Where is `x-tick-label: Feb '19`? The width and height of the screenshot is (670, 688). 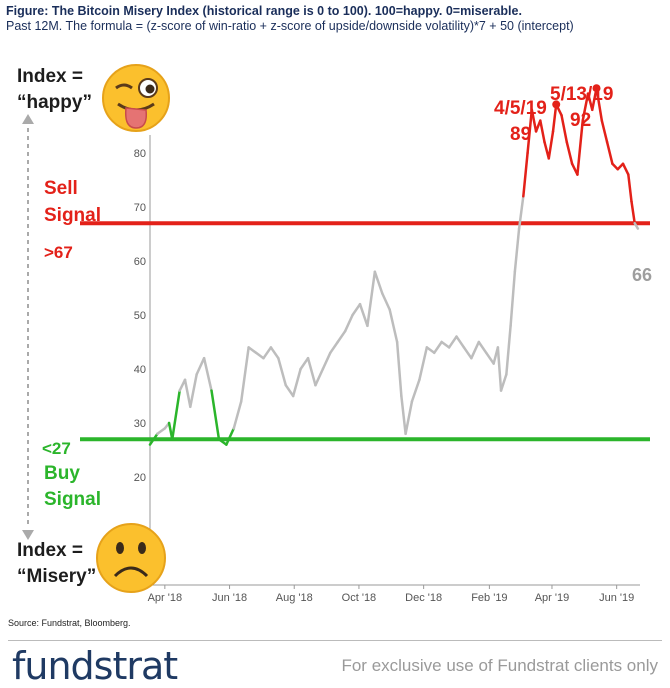 x-tick-label: Feb '19 is located at coordinates (489, 598).